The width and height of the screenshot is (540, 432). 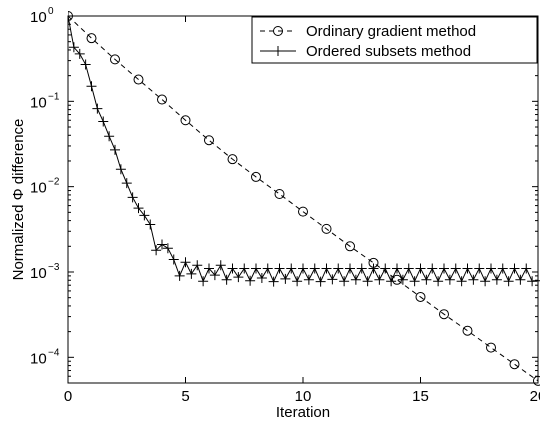 I want to click on legend-box, so click(x=394, y=40).